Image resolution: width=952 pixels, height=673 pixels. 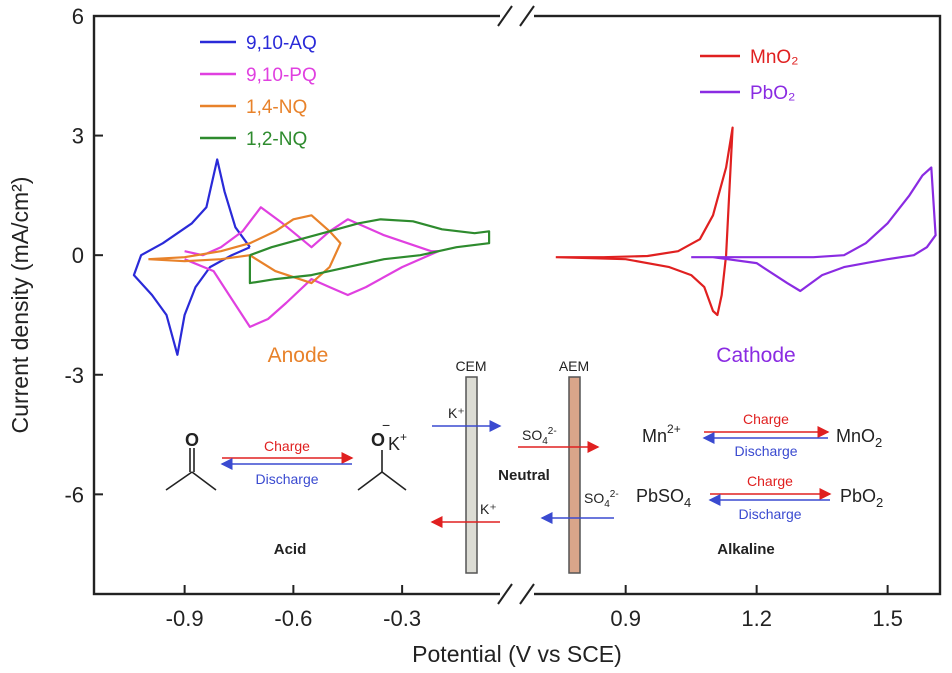 What do you see at coordinates (78, 136) in the screenshot?
I see `y-tick-label: 3` at bounding box center [78, 136].